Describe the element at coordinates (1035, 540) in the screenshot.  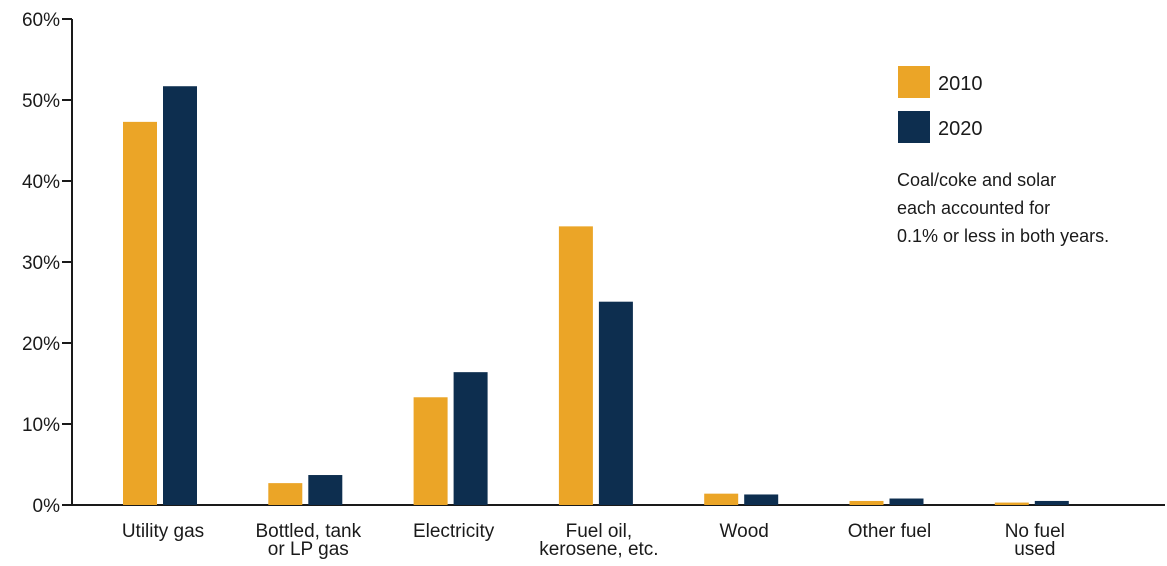
I see `x-tick-label: No fuel used` at that location.